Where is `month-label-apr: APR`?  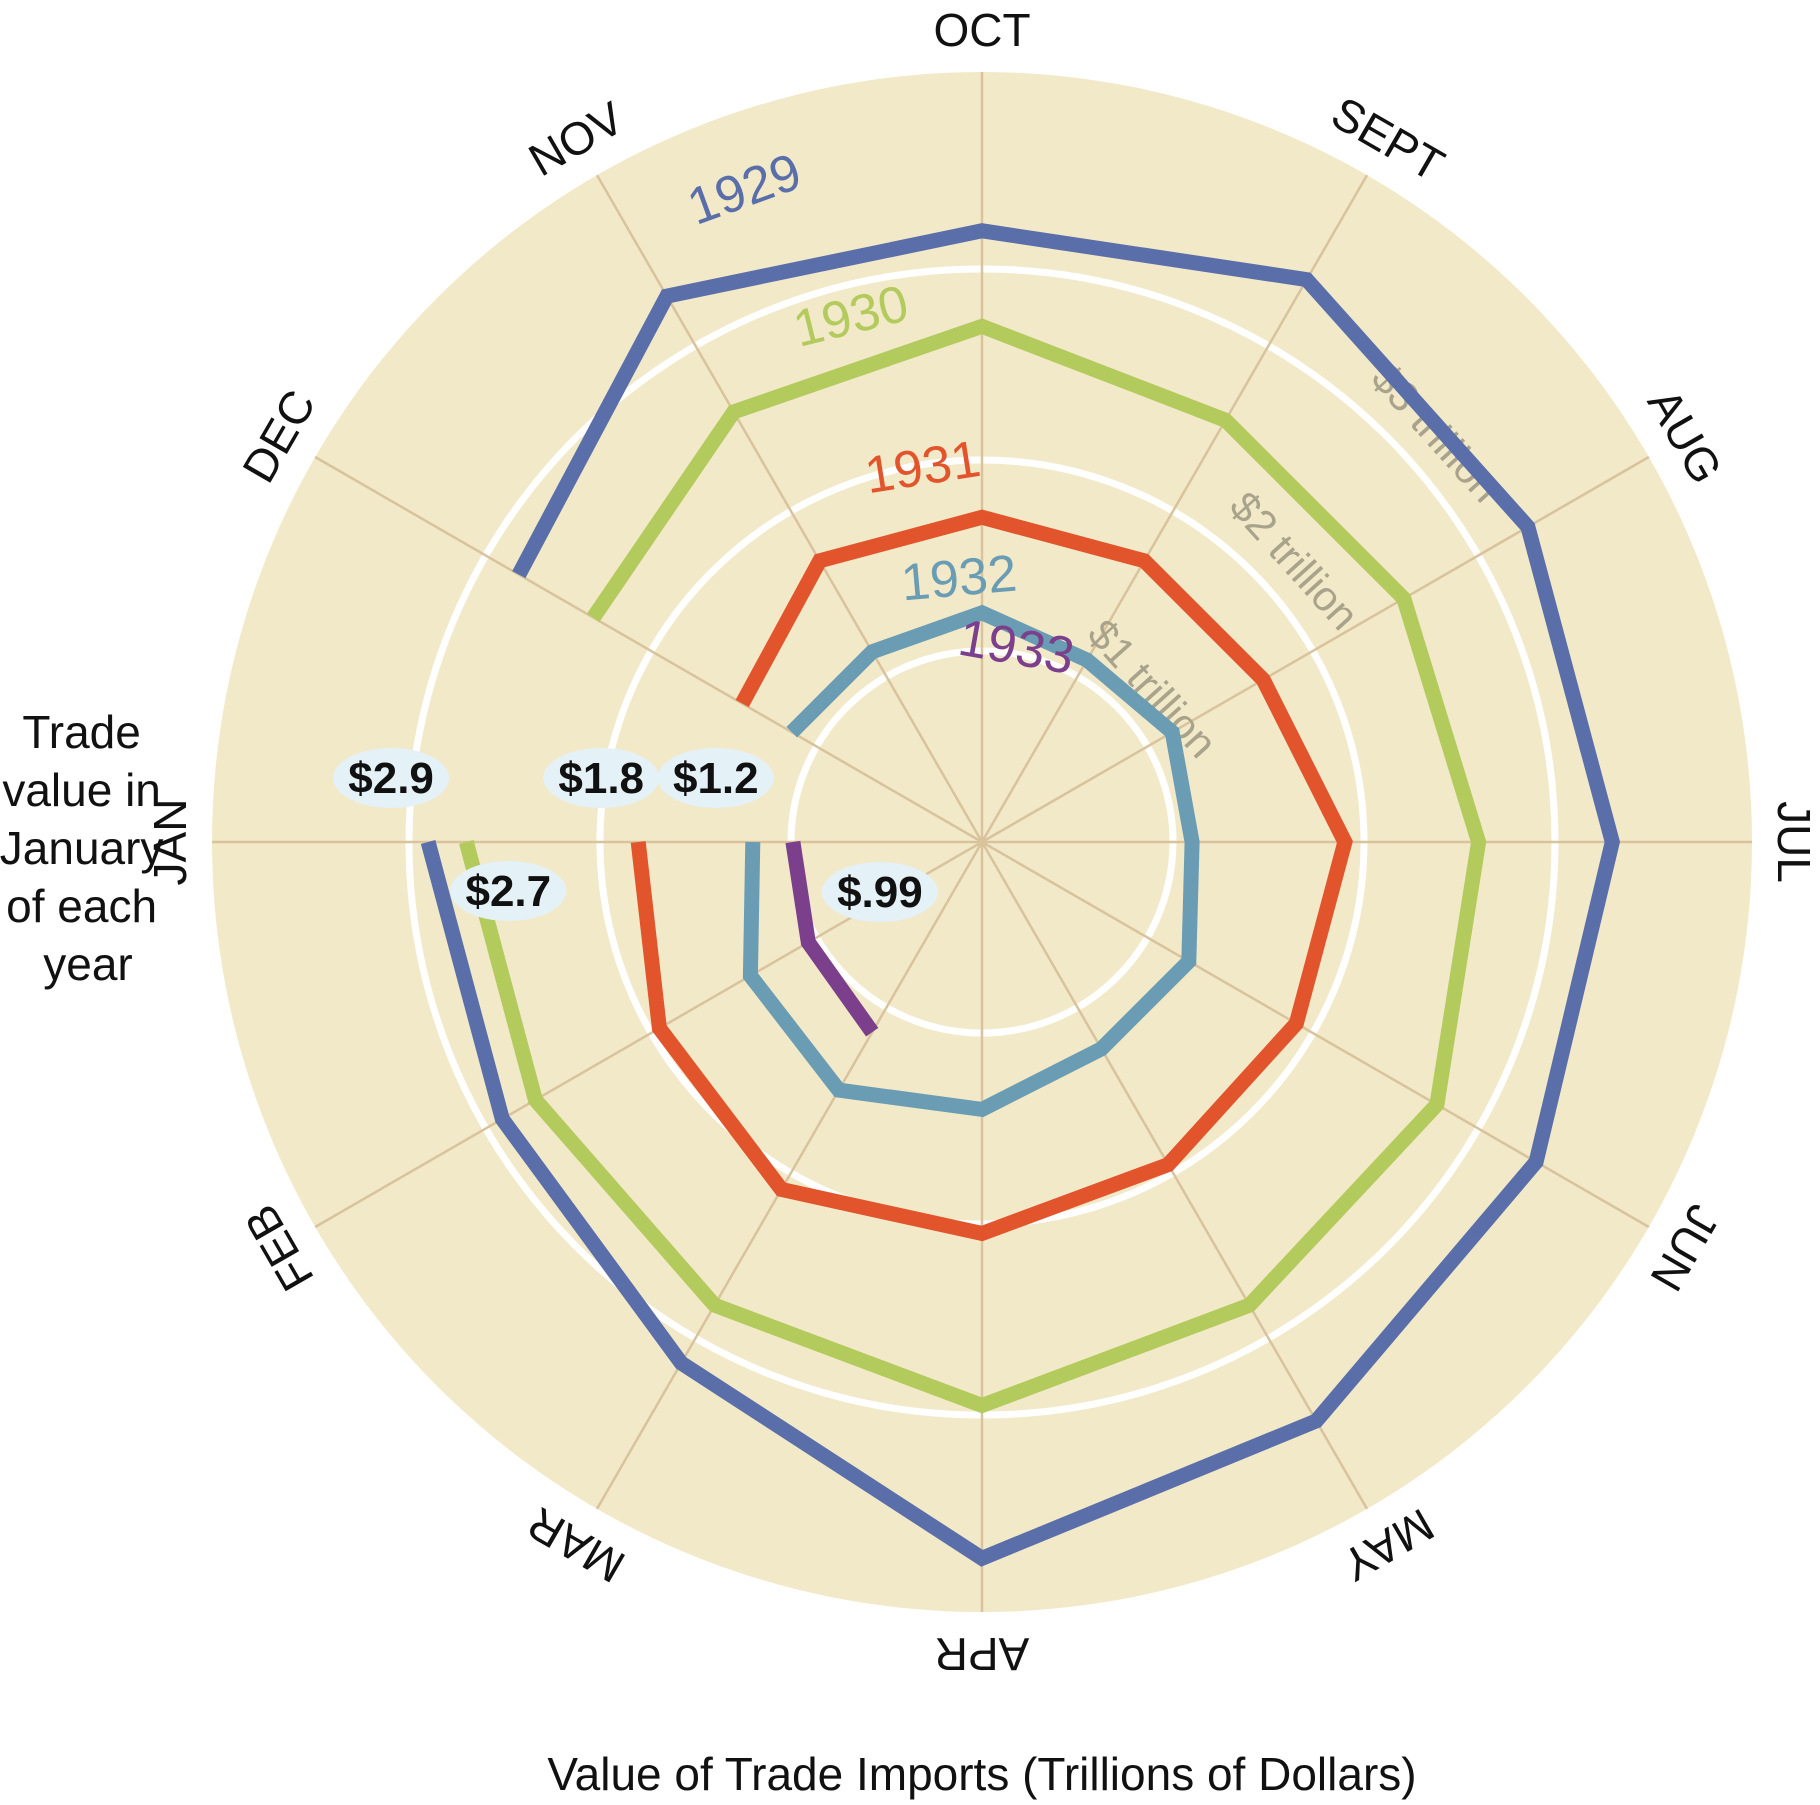 month-label-apr: APR is located at coordinates (982, 1654).